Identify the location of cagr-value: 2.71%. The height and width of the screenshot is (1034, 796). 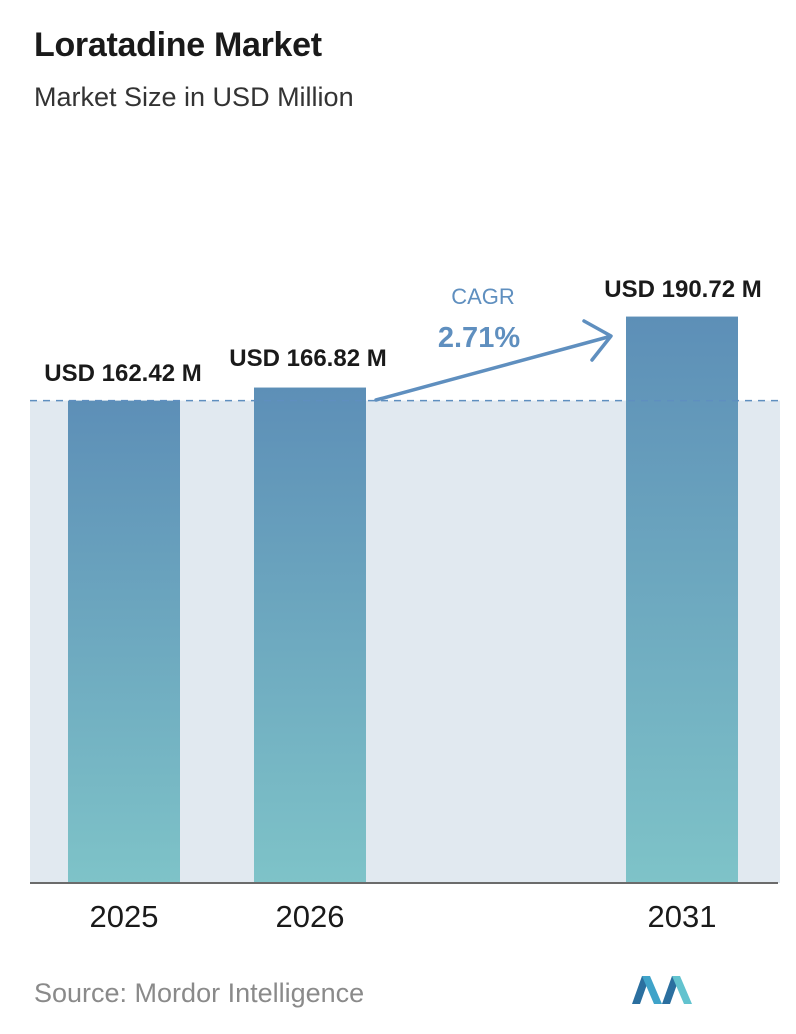
(479, 338).